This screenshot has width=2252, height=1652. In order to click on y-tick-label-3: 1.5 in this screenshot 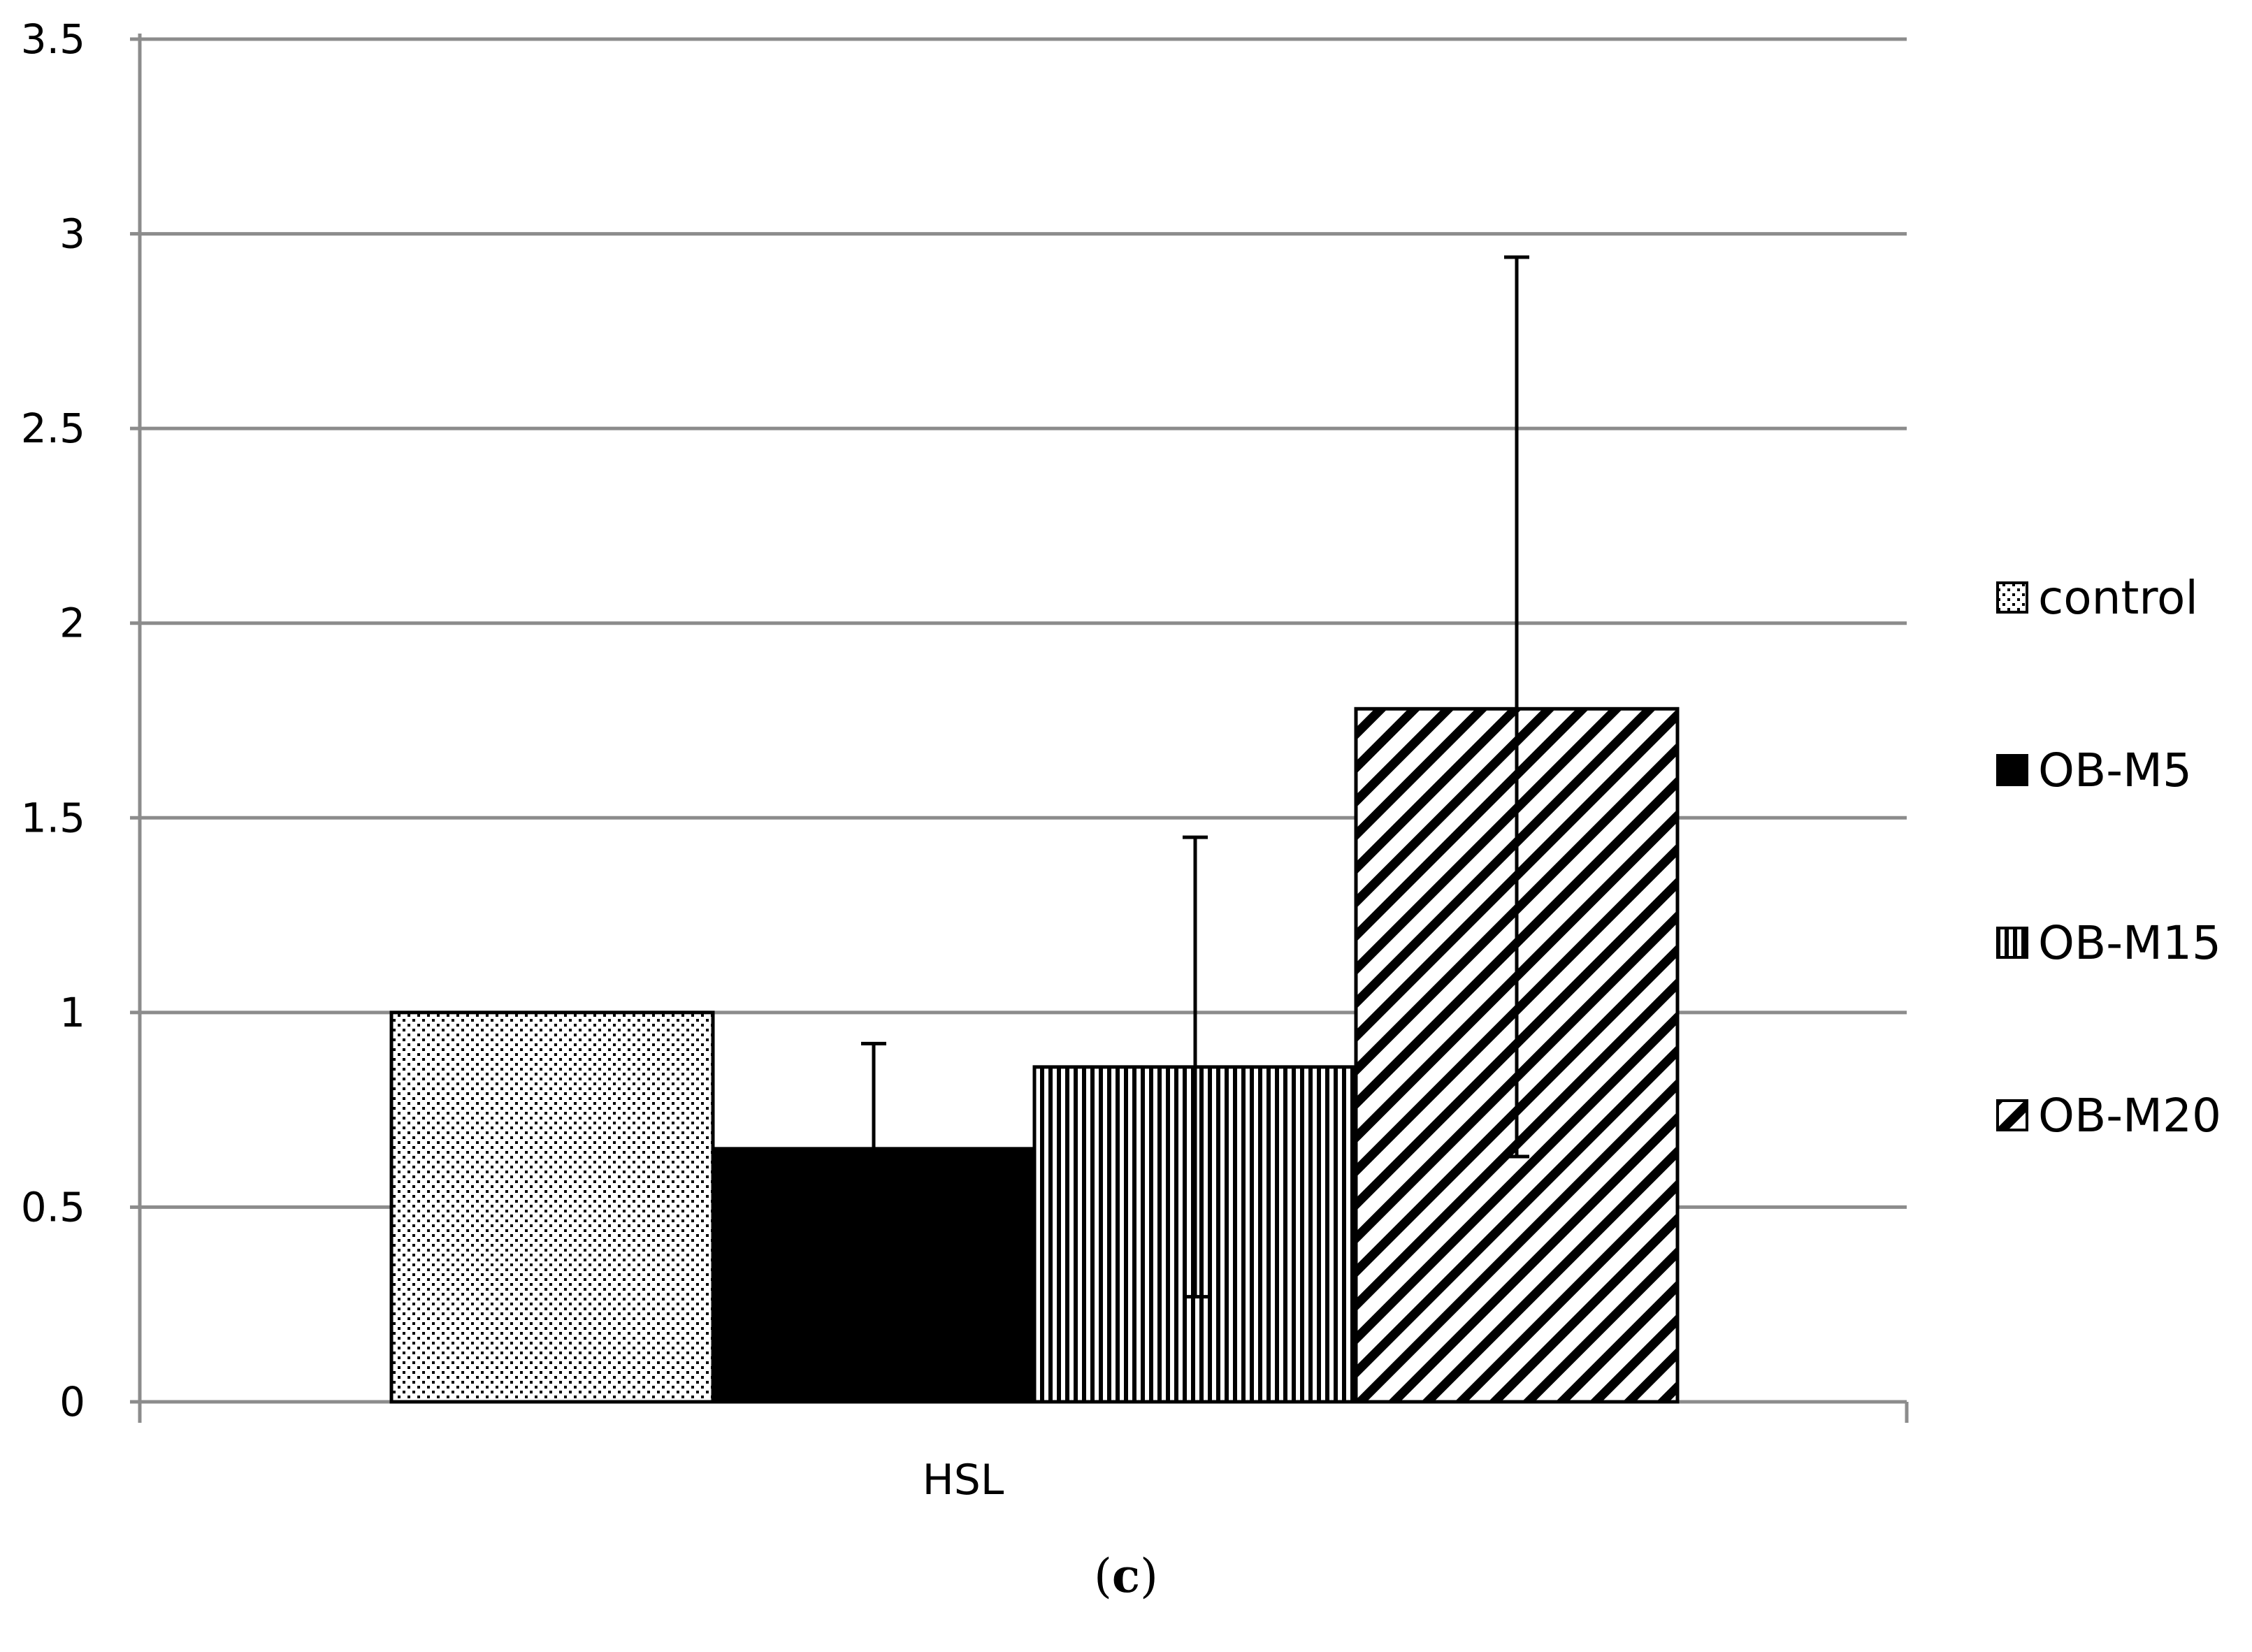, I will do `click(53, 818)`.